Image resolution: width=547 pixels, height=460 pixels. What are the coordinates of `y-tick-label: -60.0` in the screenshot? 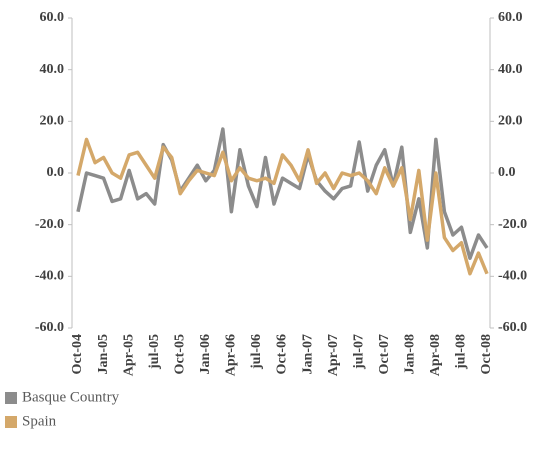 It's located at (49, 327).